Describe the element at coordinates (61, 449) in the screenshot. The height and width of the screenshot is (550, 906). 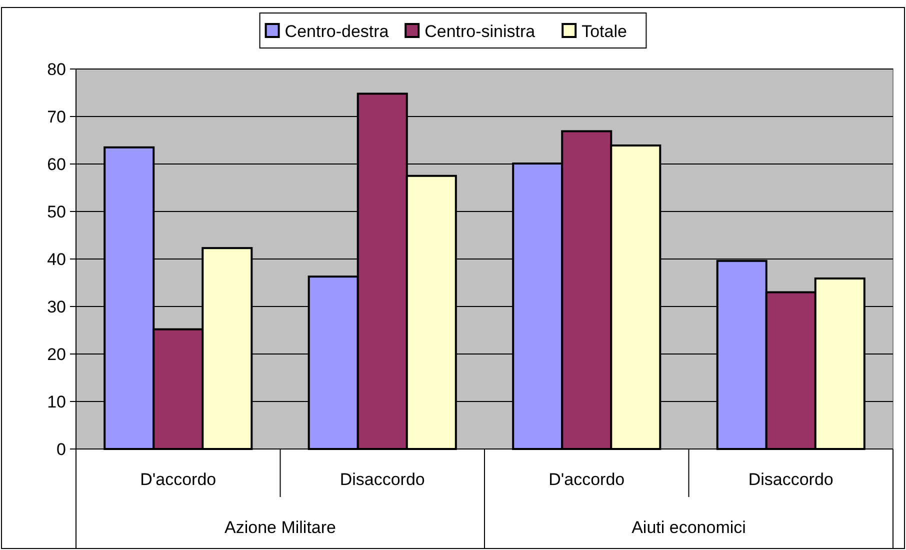
I see `y-tick-label: 0` at that location.